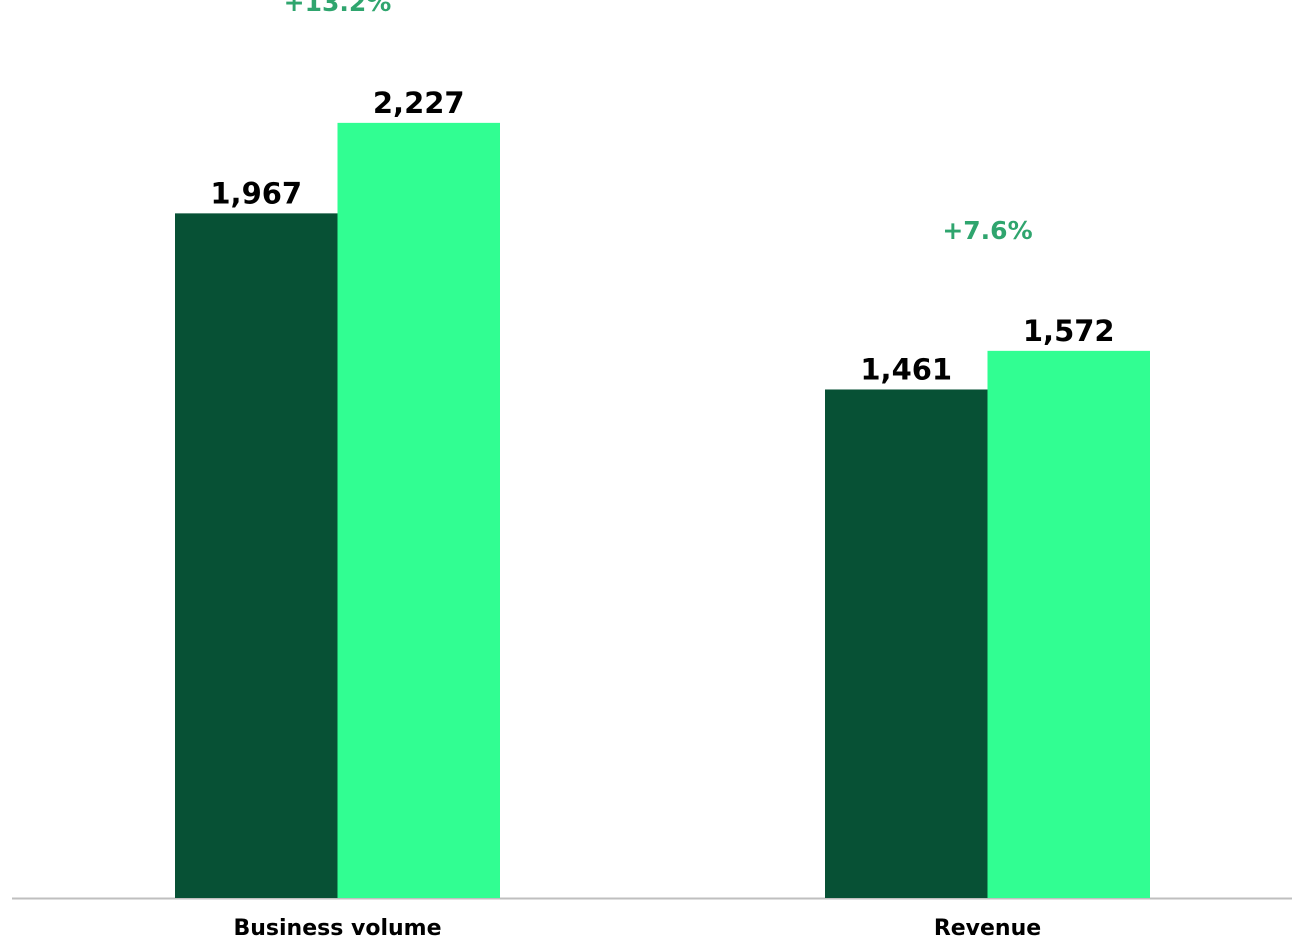  What do you see at coordinates (256, 193) in the screenshot?
I see `data-label: 1,967` at bounding box center [256, 193].